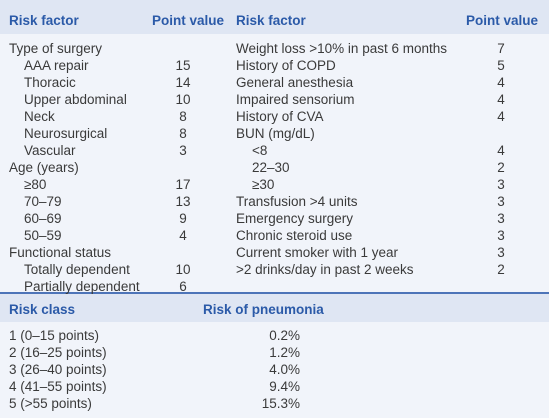 The width and height of the screenshot is (549, 418). I want to click on pneumonia-risk-value: 9.4%, so click(284, 386).